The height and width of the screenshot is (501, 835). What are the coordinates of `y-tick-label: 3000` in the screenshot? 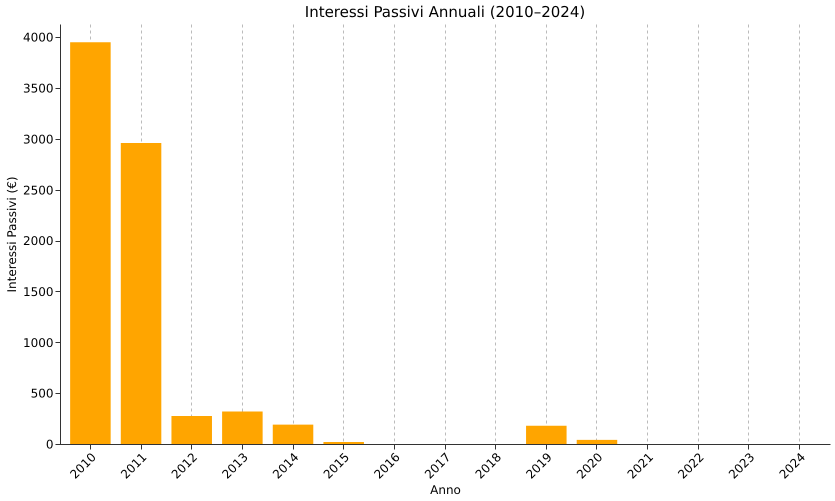 It's located at (38, 139).